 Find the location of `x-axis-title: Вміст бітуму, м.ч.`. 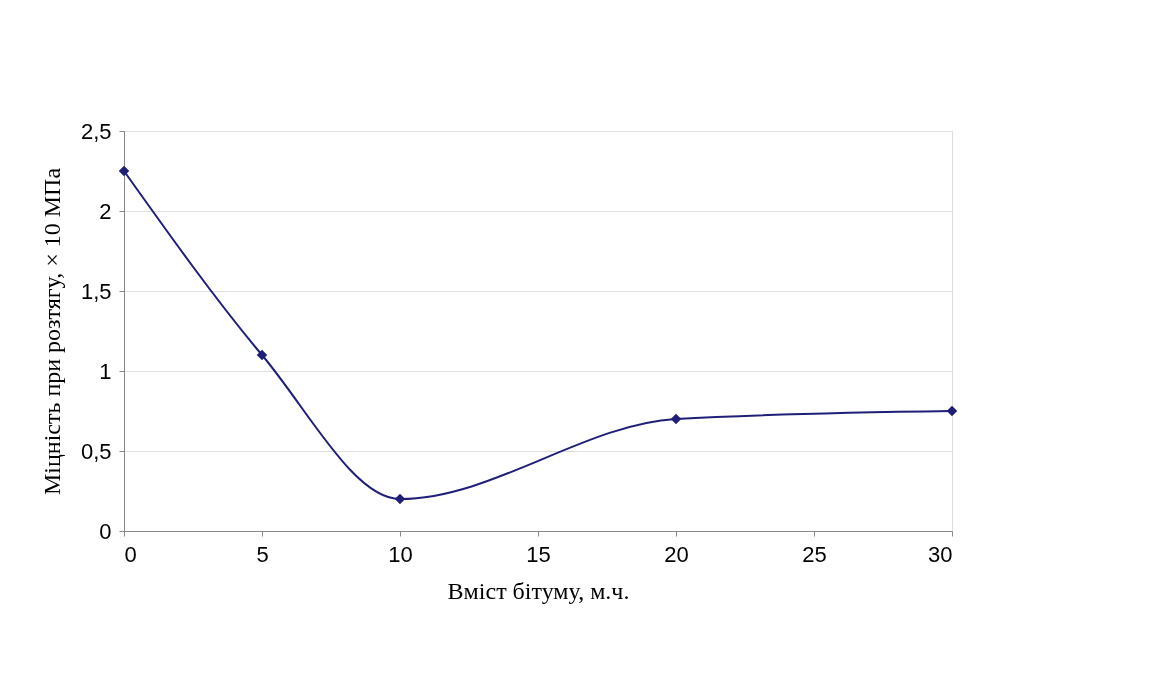

x-axis-title: Вміст бітуму, м.ч. is located at coordinates (538, 590).